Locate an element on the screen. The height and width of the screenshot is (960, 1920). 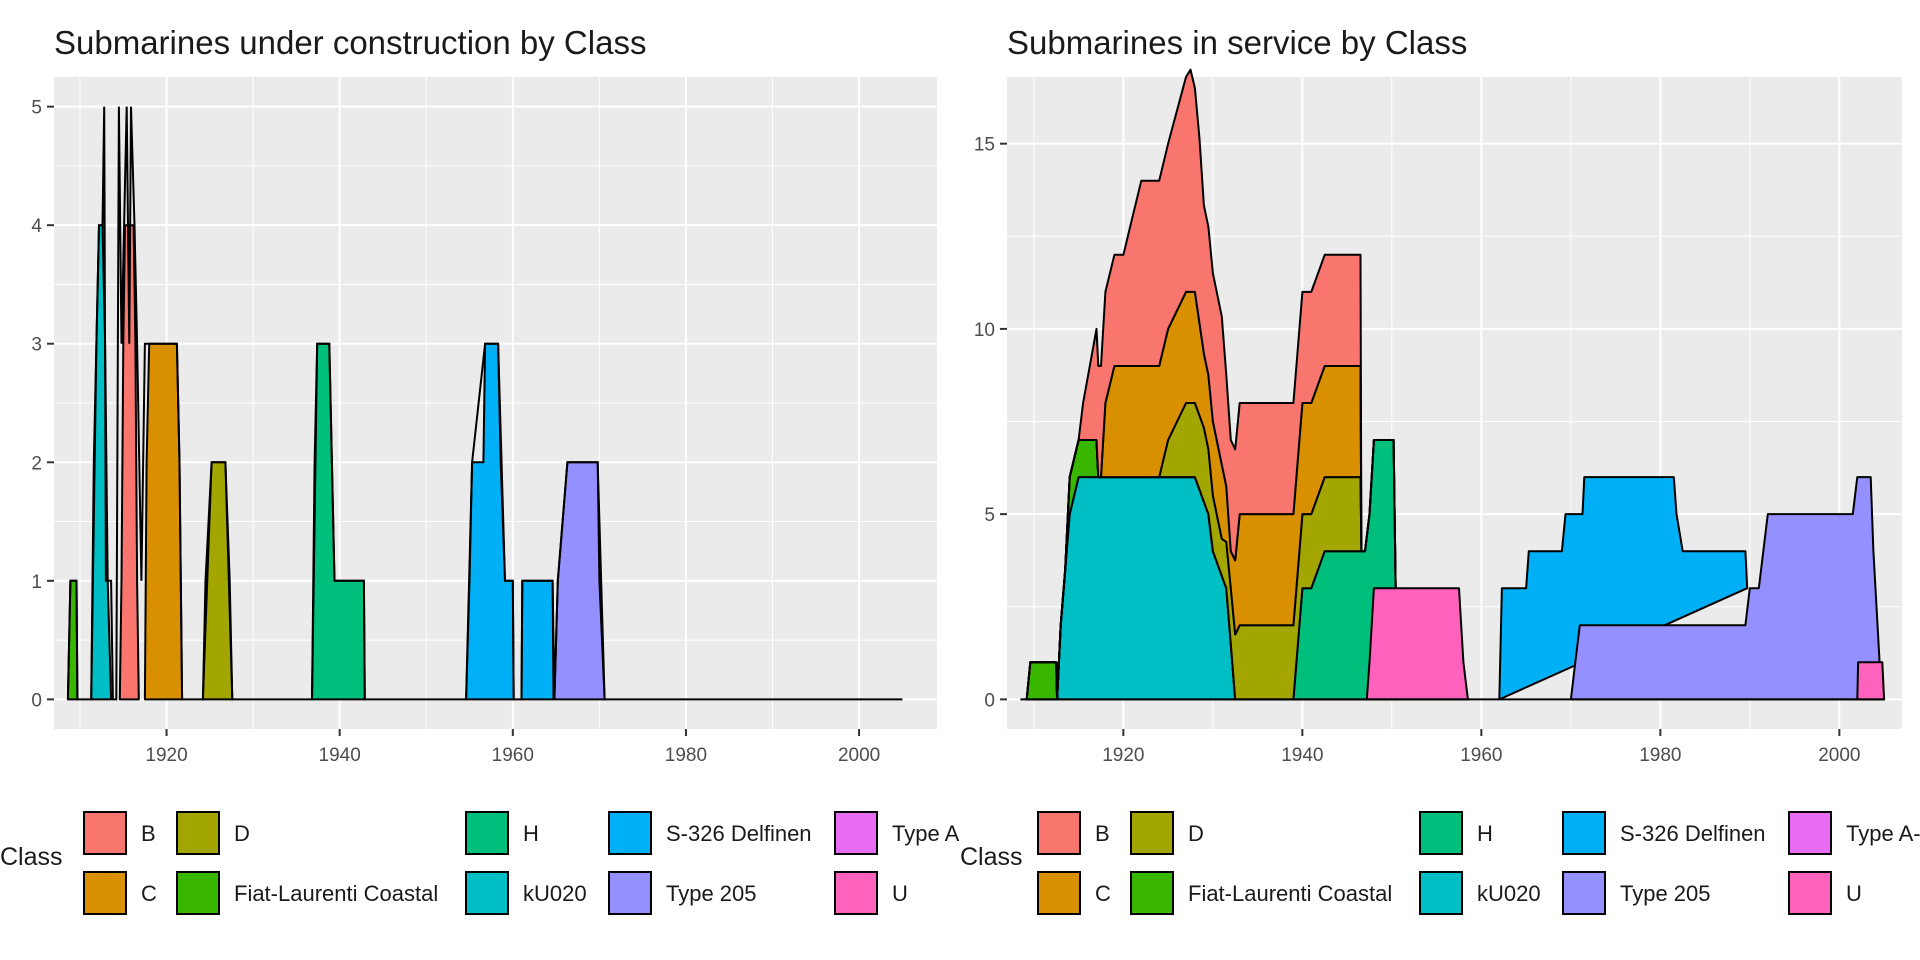
y-tick-label: 3 is located at coordinates (36, 345).